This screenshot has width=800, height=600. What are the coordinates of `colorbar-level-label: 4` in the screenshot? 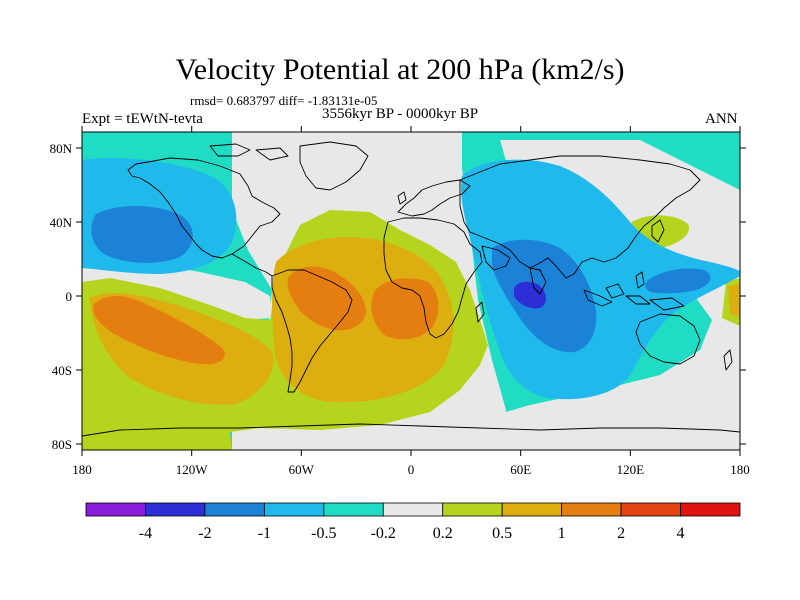 It's located at (681, 533).